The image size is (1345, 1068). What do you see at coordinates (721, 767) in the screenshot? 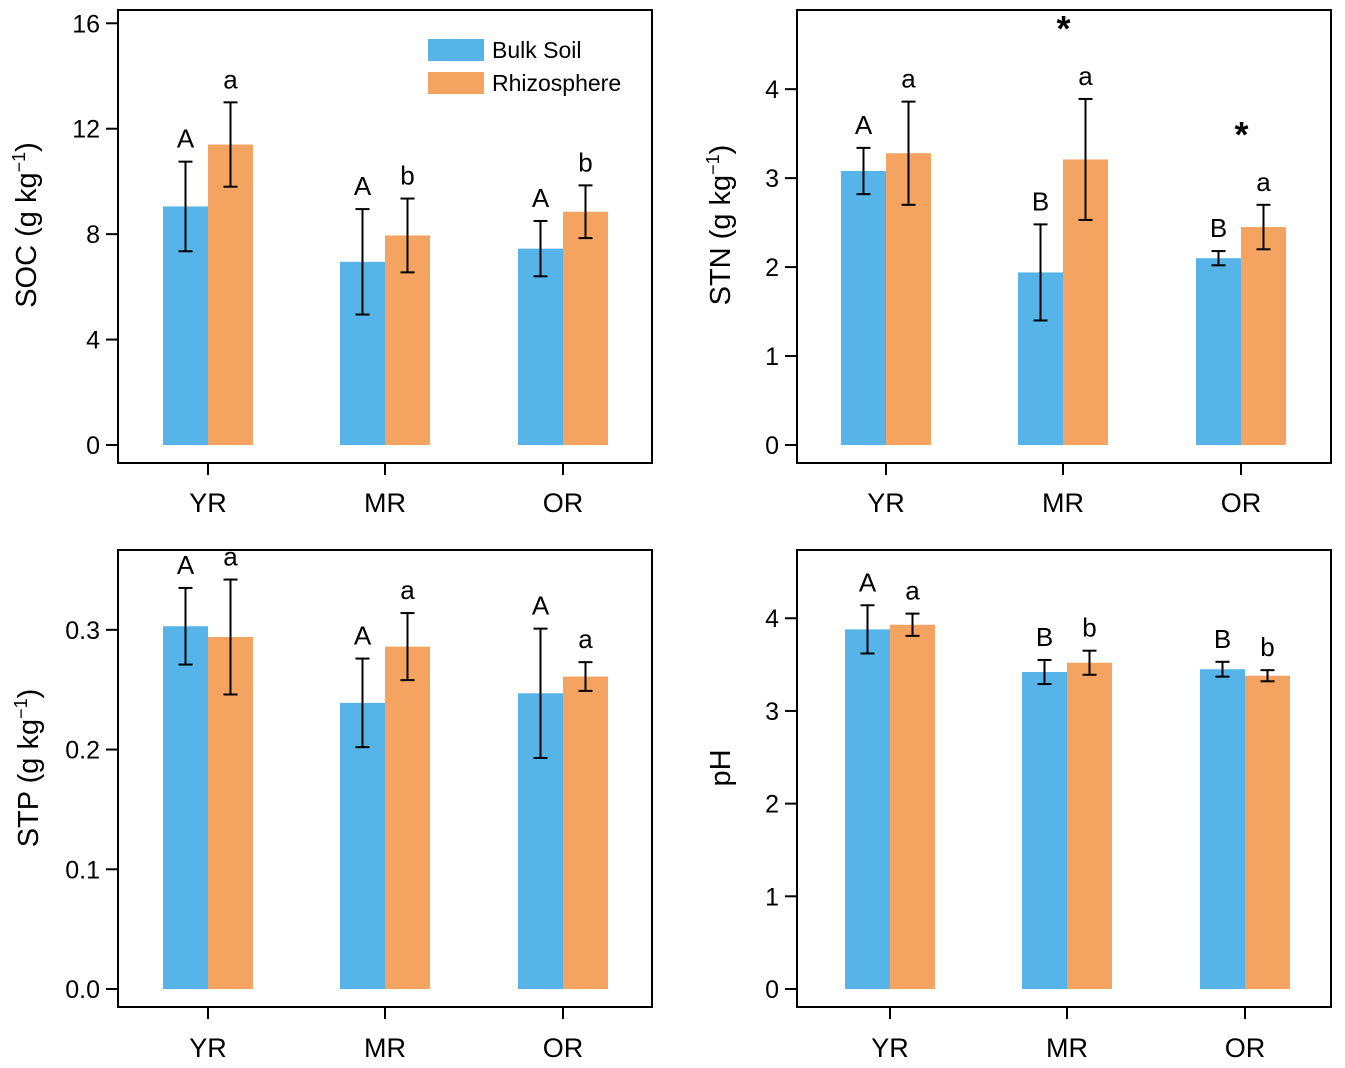
I see `y-axis-label: pH` at bounding box center [721, 767].